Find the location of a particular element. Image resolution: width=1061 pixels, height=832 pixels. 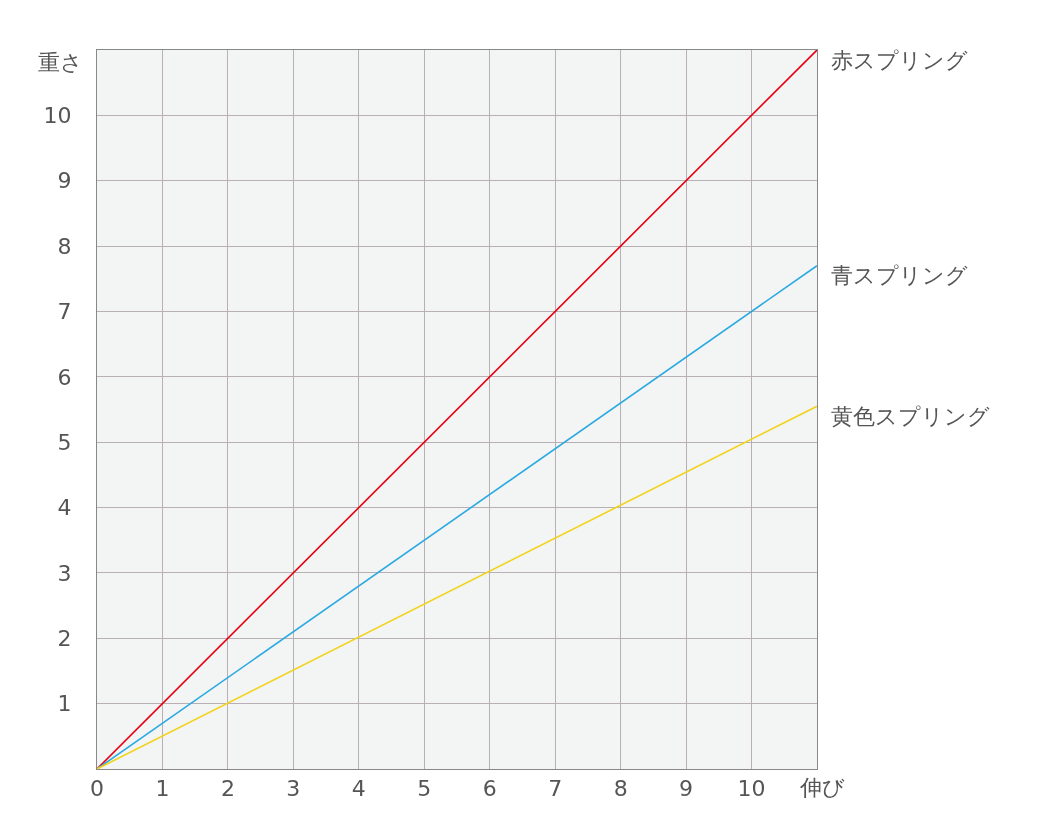

y-tick-label: 9 is located at coordinates (64, 181).